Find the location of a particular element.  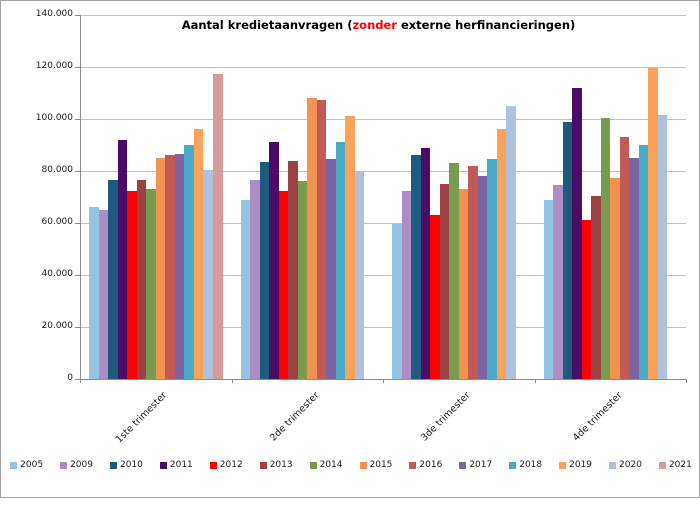

bar-2020-1ste-trimester is located at coordinates (208, 274).